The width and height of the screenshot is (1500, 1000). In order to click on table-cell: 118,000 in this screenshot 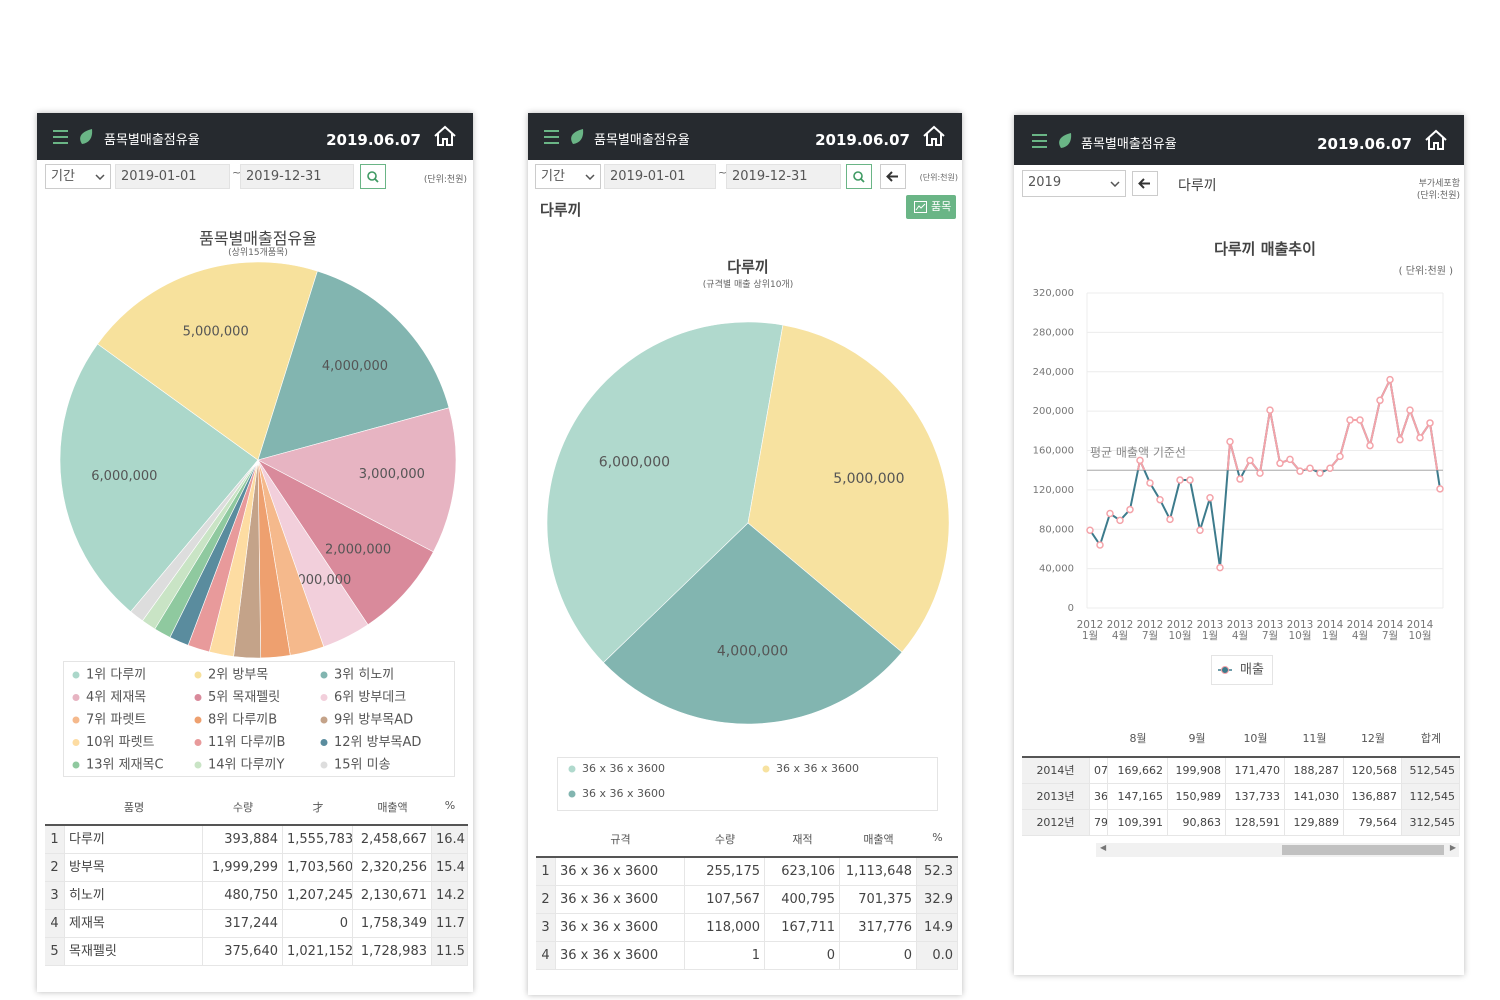, I will do `click(725, 928)`.